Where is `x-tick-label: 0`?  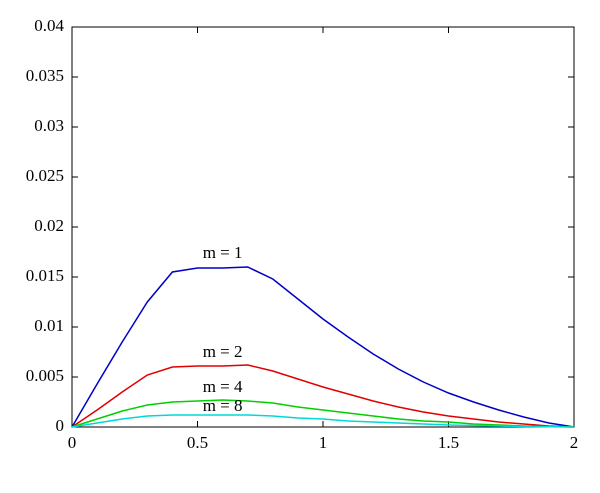 x-tick-label: 0 is located at coordinates (72, 442).